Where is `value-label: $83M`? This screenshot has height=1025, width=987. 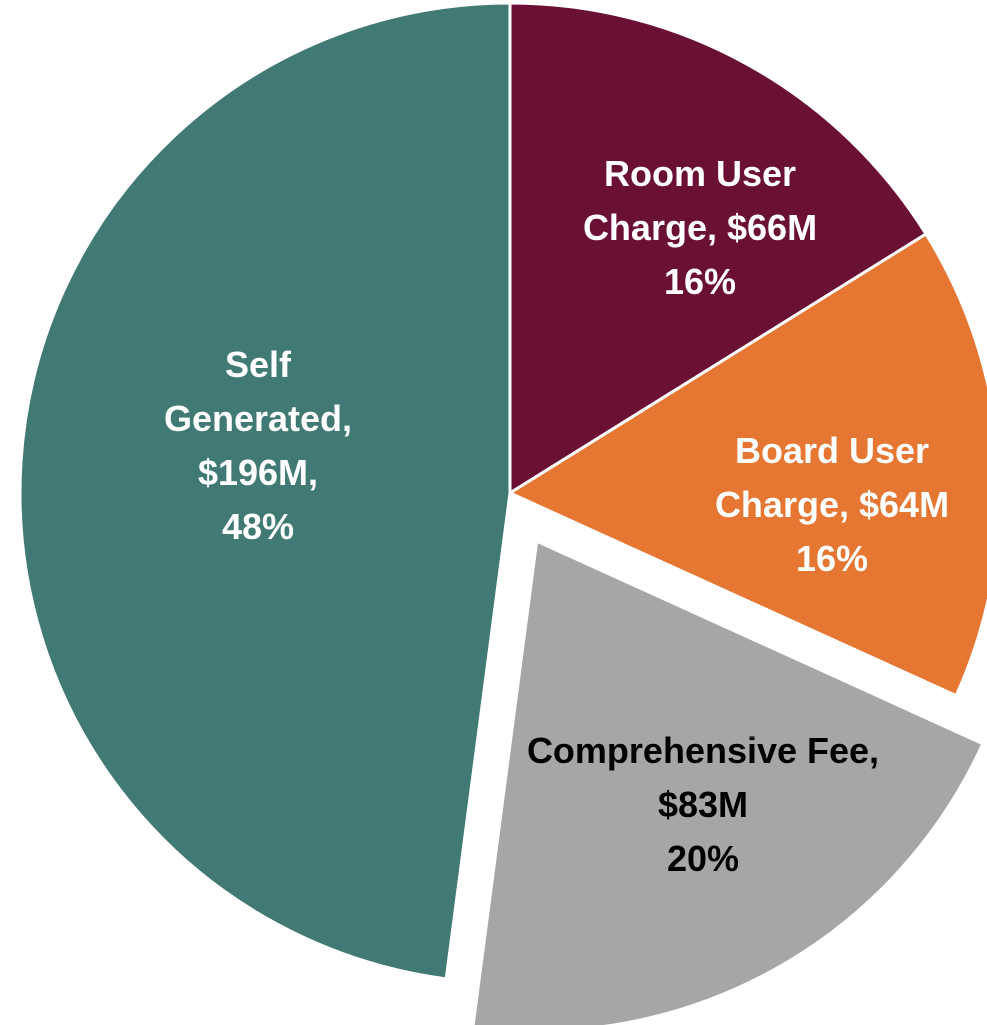
value-label: $83M is located at coordinates (703, 804).